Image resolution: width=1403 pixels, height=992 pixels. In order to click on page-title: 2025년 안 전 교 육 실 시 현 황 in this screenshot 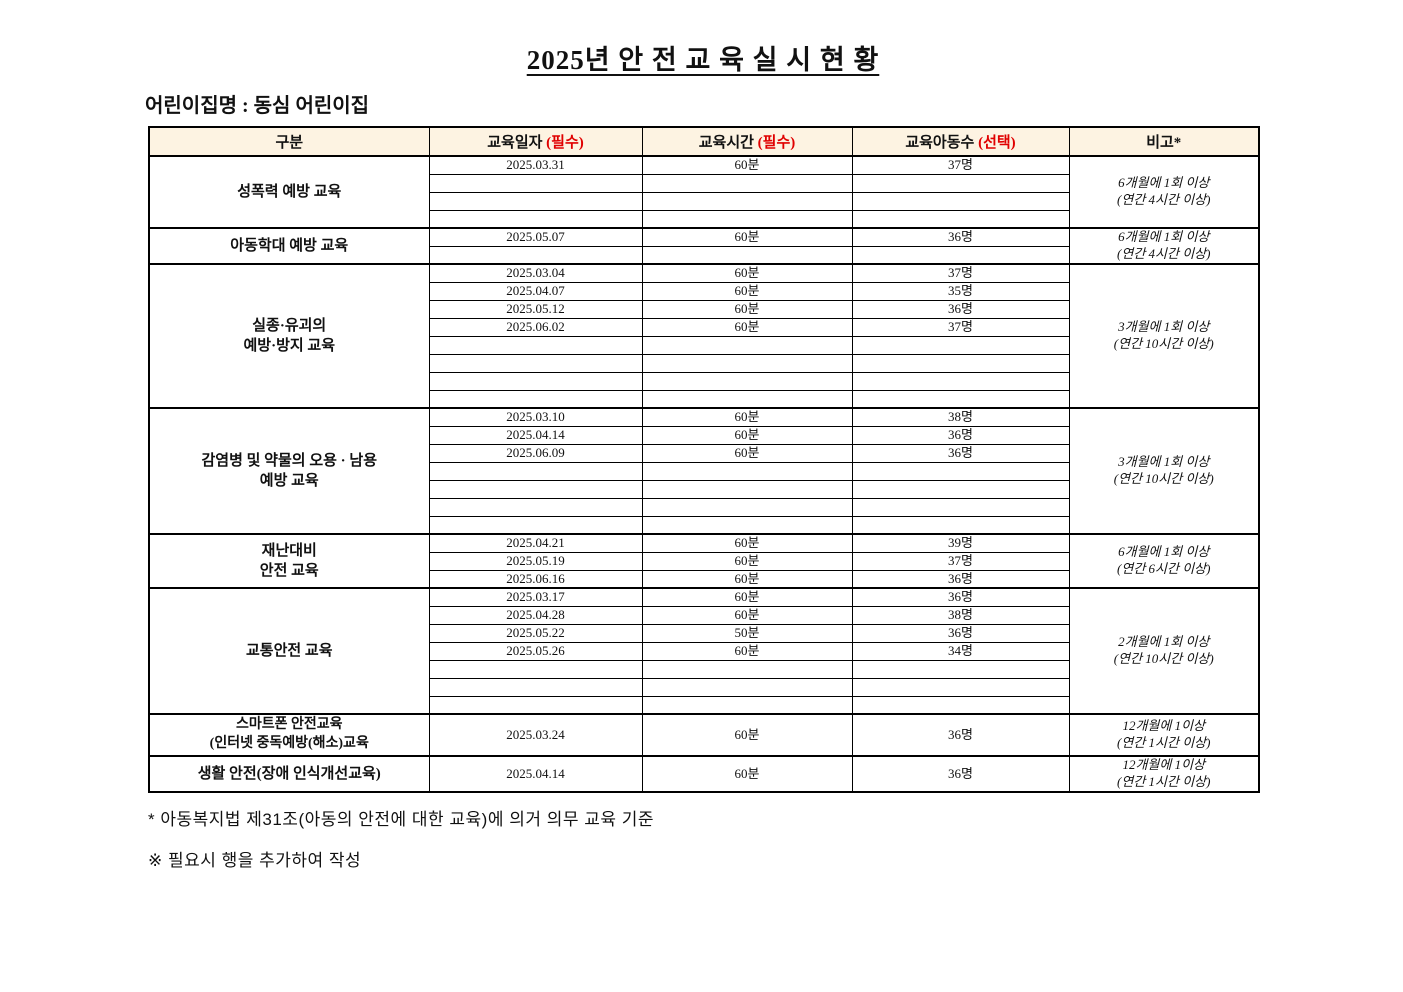, I will do `click(703, 60)`.